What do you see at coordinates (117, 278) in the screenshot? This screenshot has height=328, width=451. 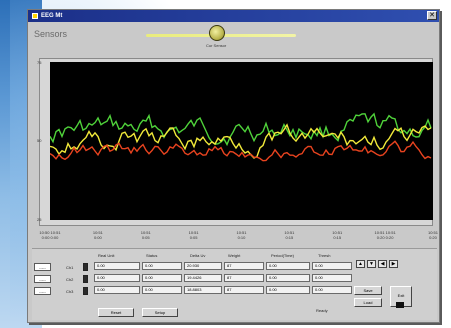 I see `cell-r2-c1: 0.00` at bounding box center [117, 278].